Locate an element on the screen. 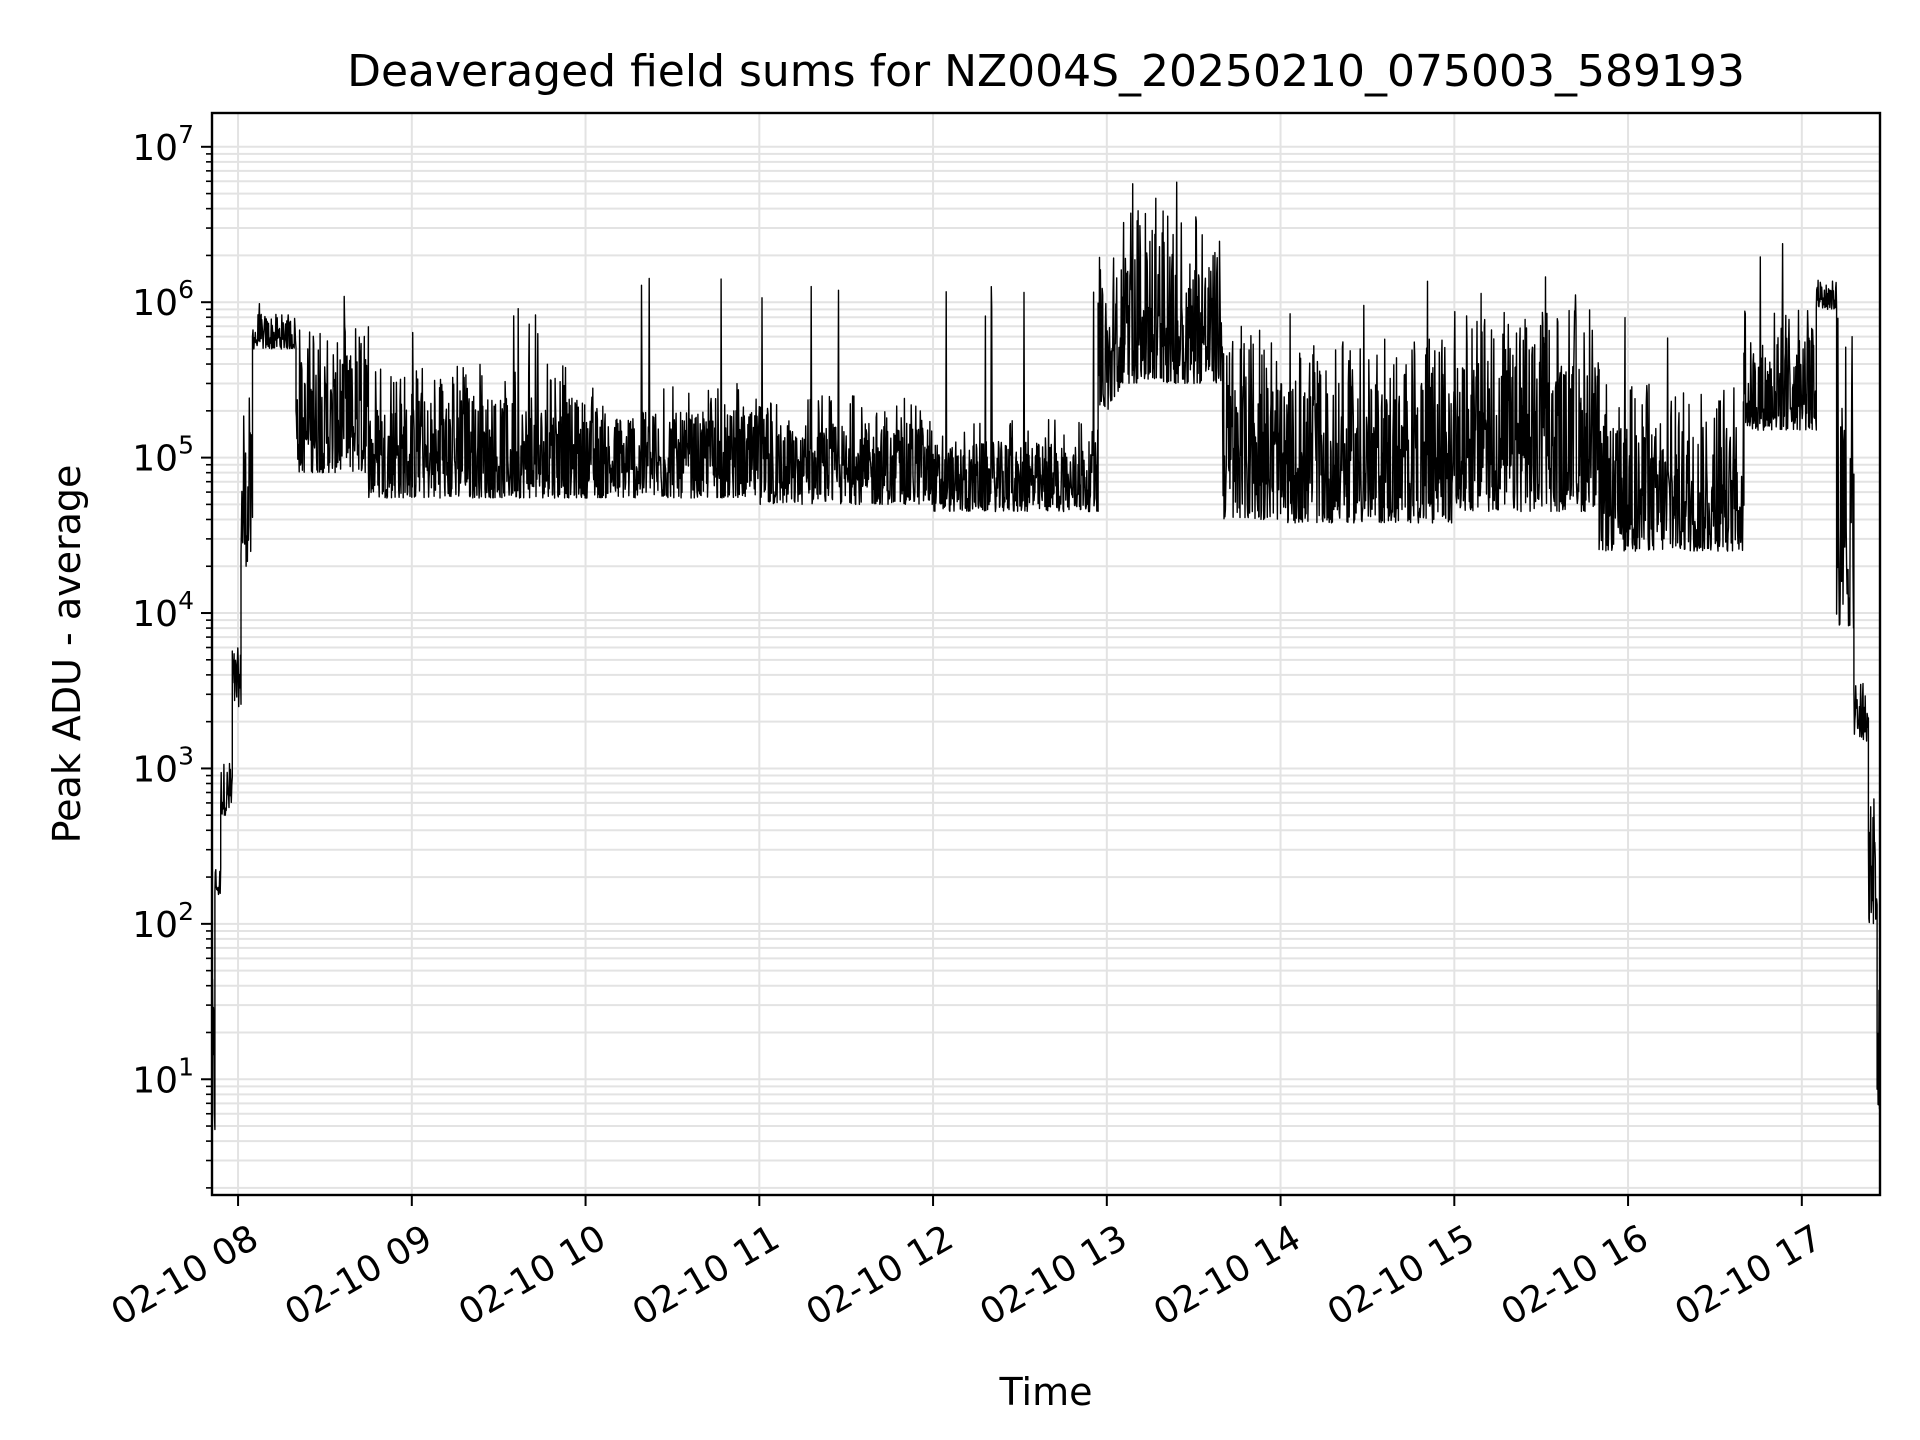  y-tick-exponent: 4 is located at coordinates (186, 600).